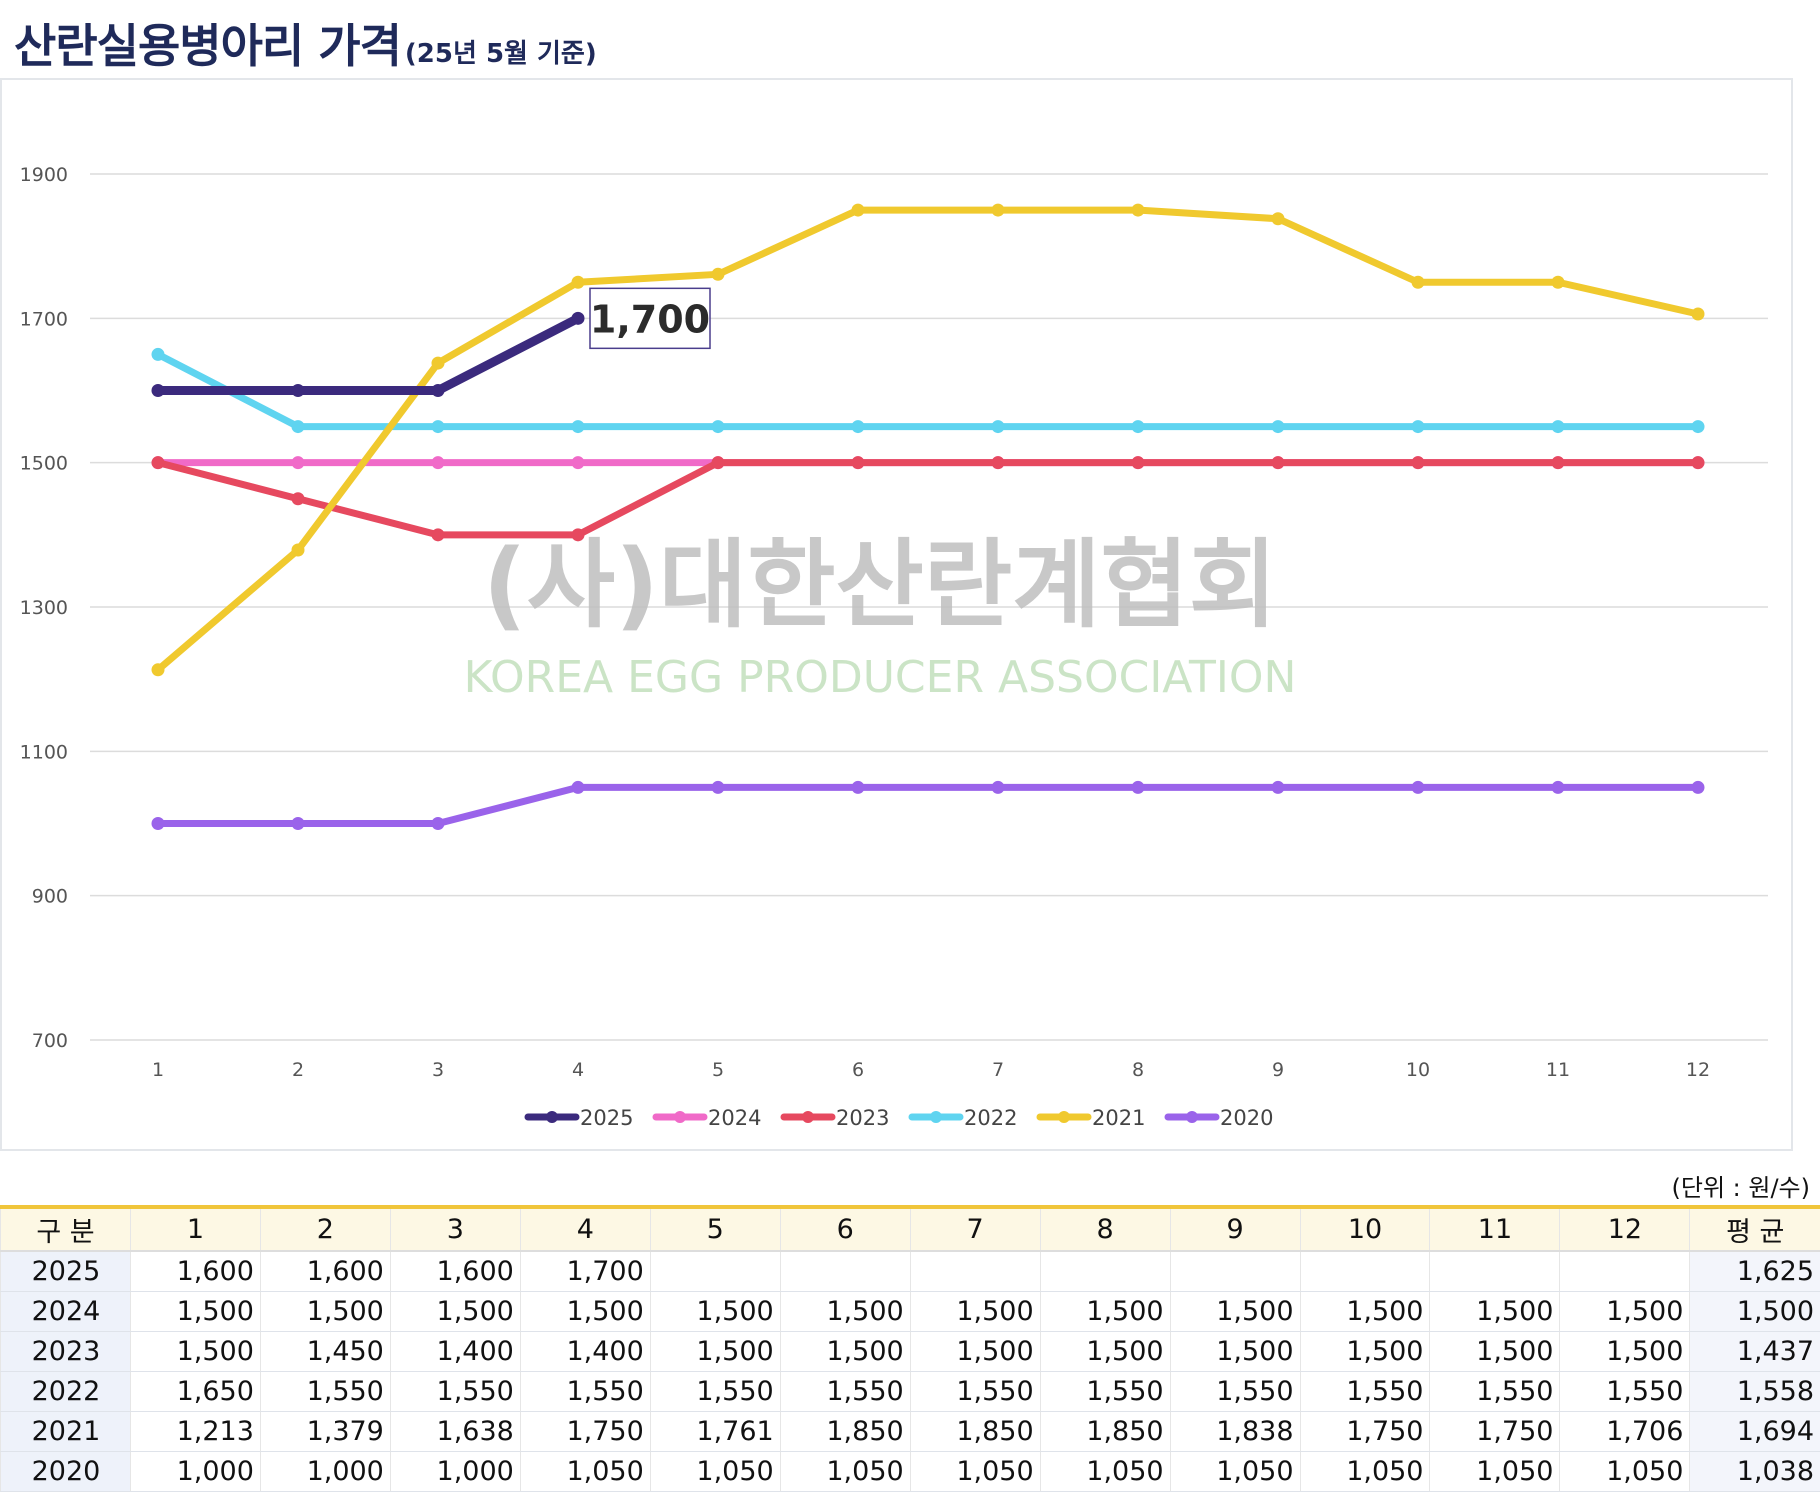  I want to click on table-row-year: 2024, so click(66, 1312).